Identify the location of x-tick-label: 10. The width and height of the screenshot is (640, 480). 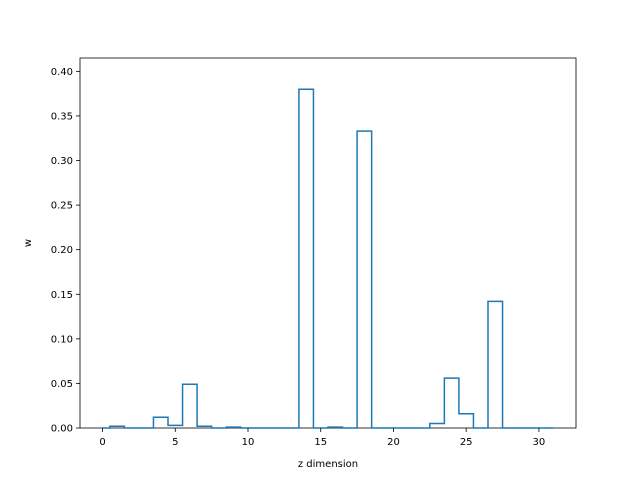
(248, 442).